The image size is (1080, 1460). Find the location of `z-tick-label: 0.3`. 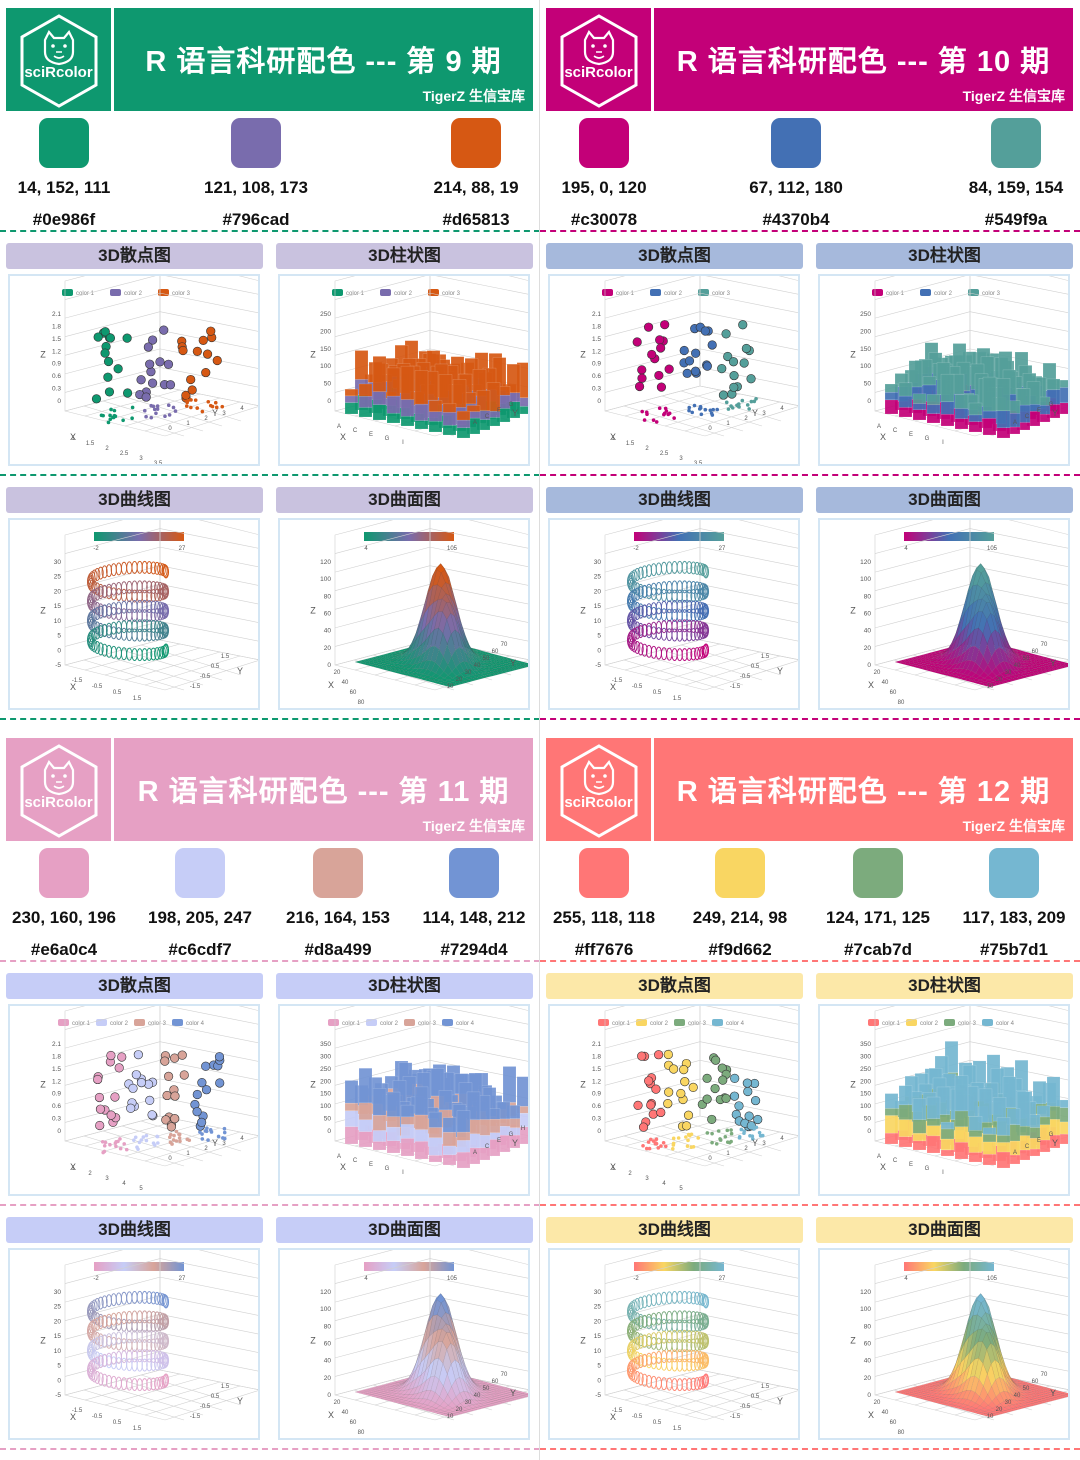

z-tick-label: 0.3 is located at coordinates (596, 1119).